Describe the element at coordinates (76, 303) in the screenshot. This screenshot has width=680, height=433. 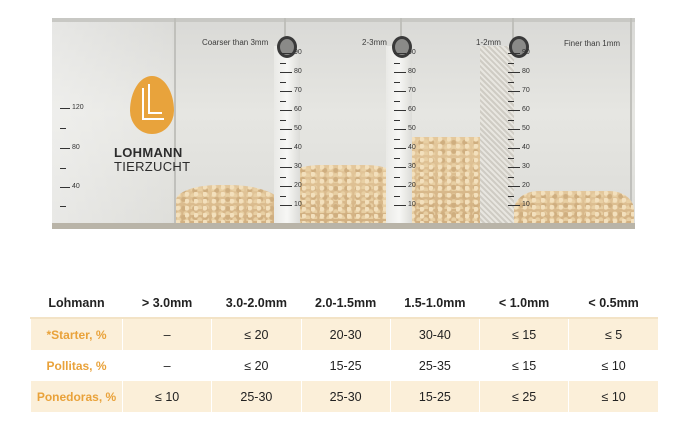
I see `column-header: Lohmann` at that location.